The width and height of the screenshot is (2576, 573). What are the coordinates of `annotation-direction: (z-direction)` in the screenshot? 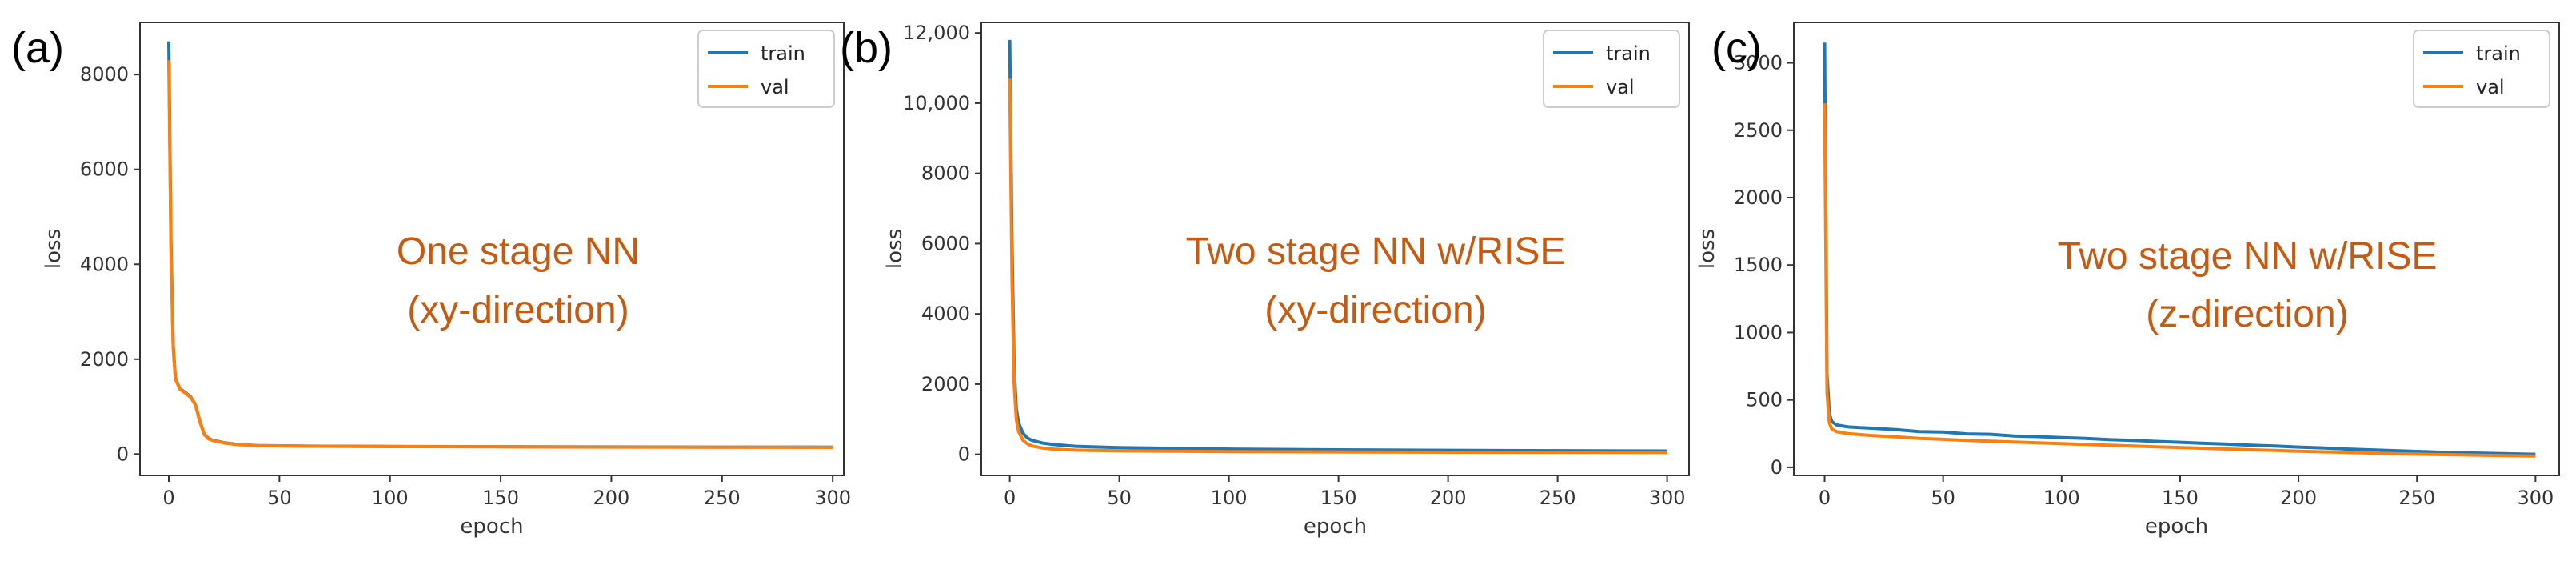 It's located at (2247, 314).